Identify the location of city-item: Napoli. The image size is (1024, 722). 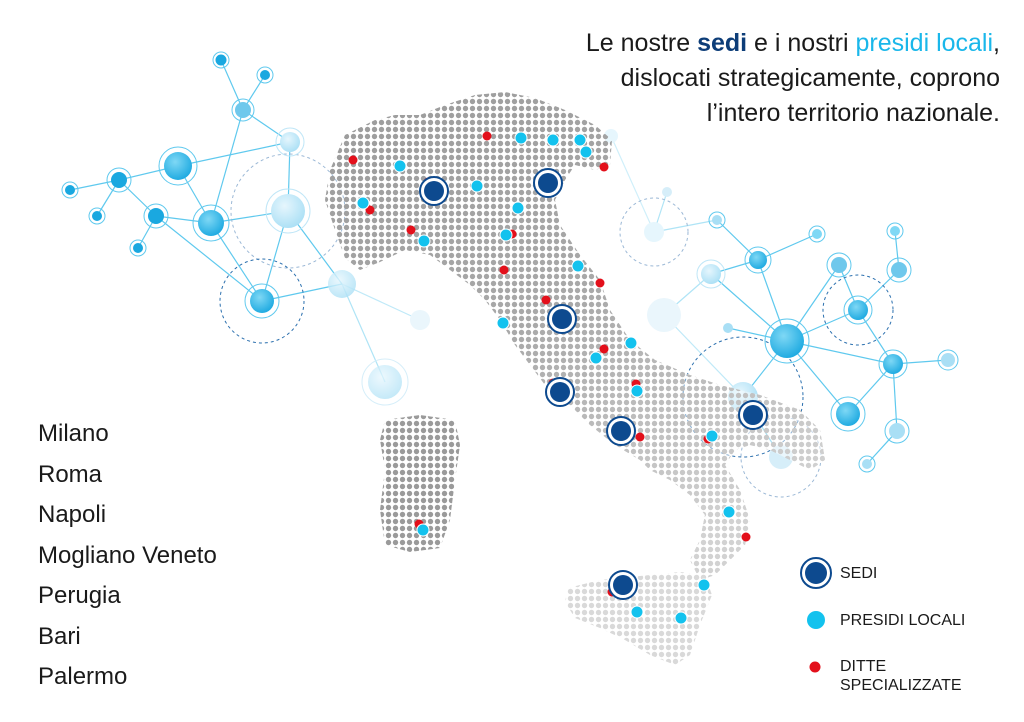
(72, 514).